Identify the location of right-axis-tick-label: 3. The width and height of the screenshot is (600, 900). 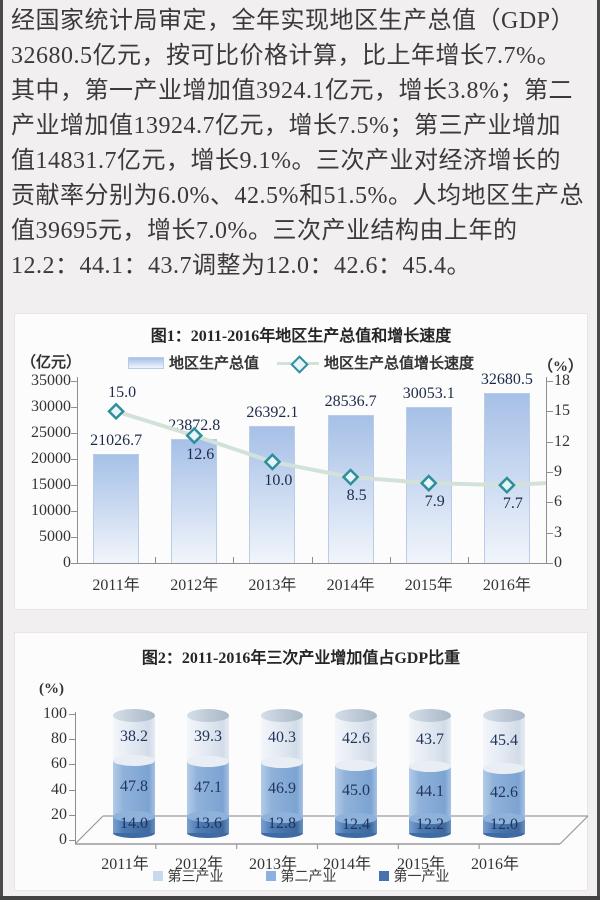
(558, 532).